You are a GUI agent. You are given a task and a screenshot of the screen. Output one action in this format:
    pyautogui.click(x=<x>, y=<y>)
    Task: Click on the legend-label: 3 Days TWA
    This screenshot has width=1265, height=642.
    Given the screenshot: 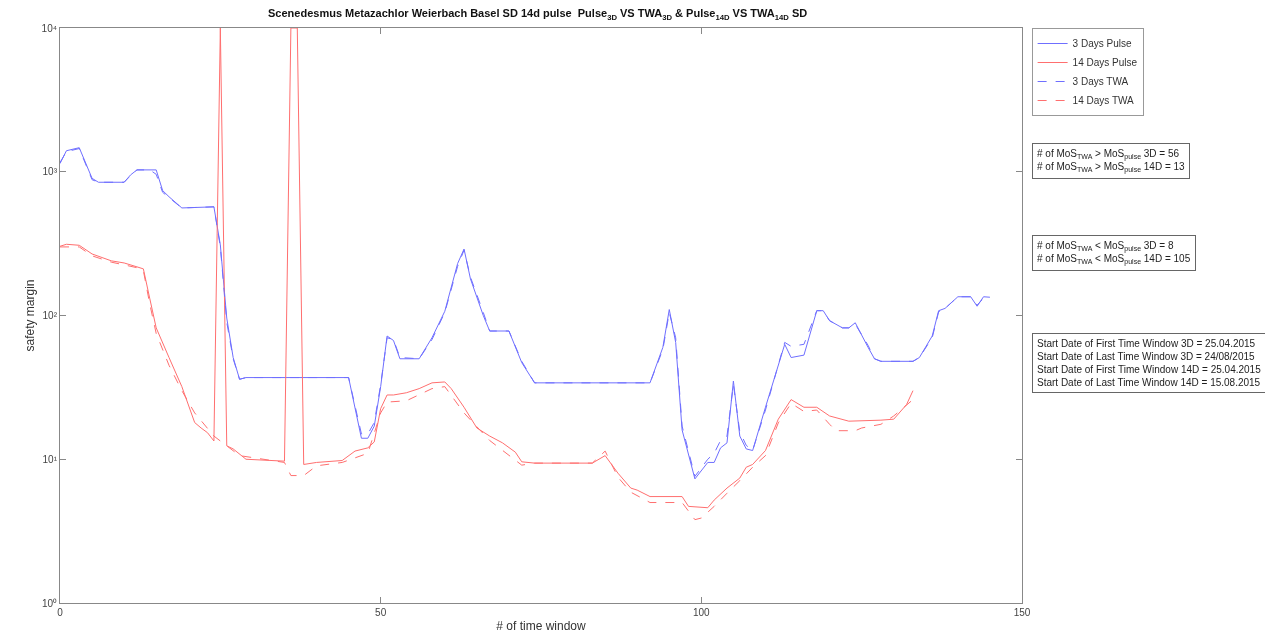 What is the action you would take?
    pyautogui.click(x=1100, y=82)
    